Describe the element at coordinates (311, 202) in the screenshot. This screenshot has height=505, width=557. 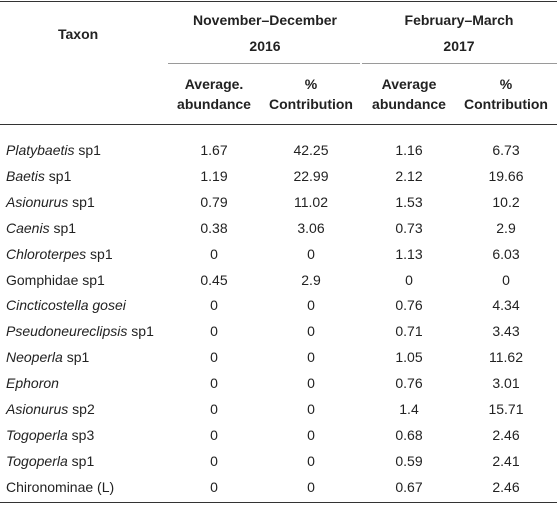
I see `p1-contribution-cell: 11.02` at that location.